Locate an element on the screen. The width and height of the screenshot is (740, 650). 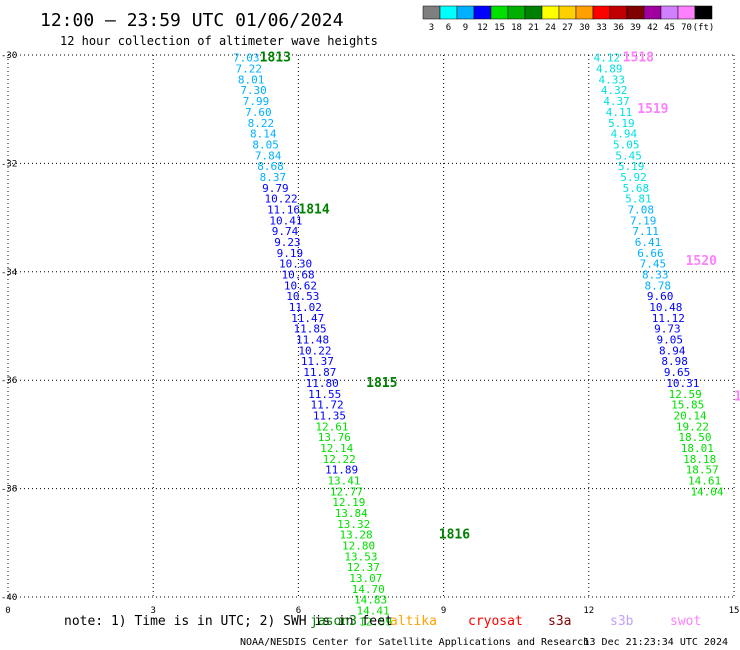
x-tick-label: 3 is located at coordinates (152, 611).